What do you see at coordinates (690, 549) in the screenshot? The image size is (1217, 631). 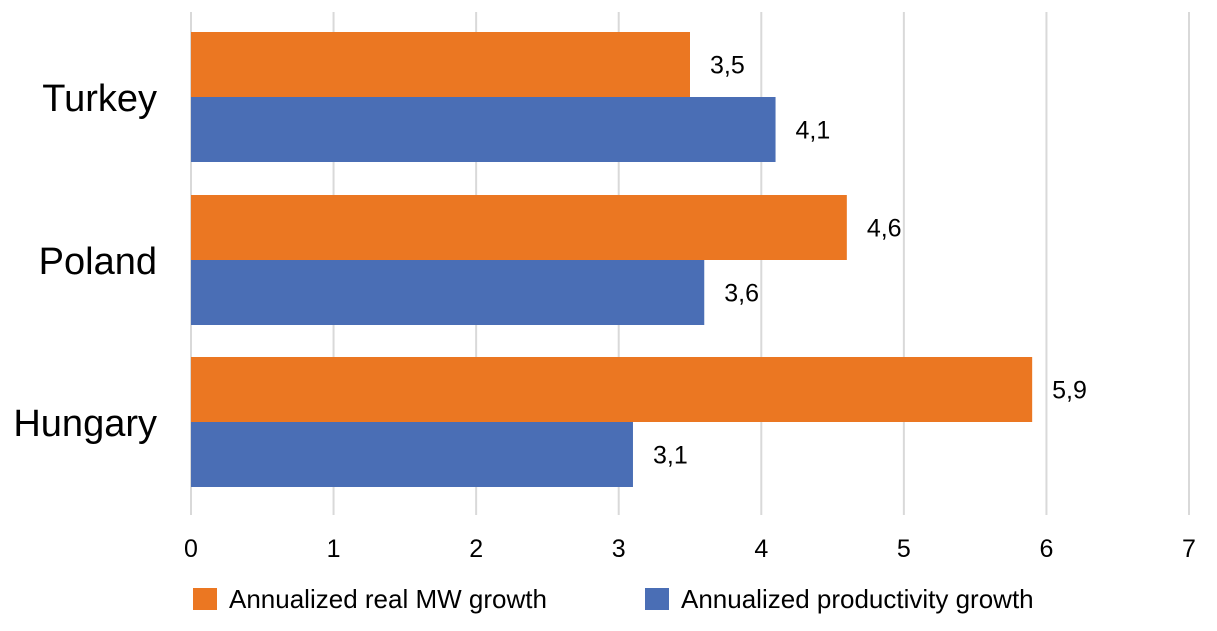 I see `x-tick-labels: 0 1 2 3 4 5 6 7` at bounding box center [690, 549].